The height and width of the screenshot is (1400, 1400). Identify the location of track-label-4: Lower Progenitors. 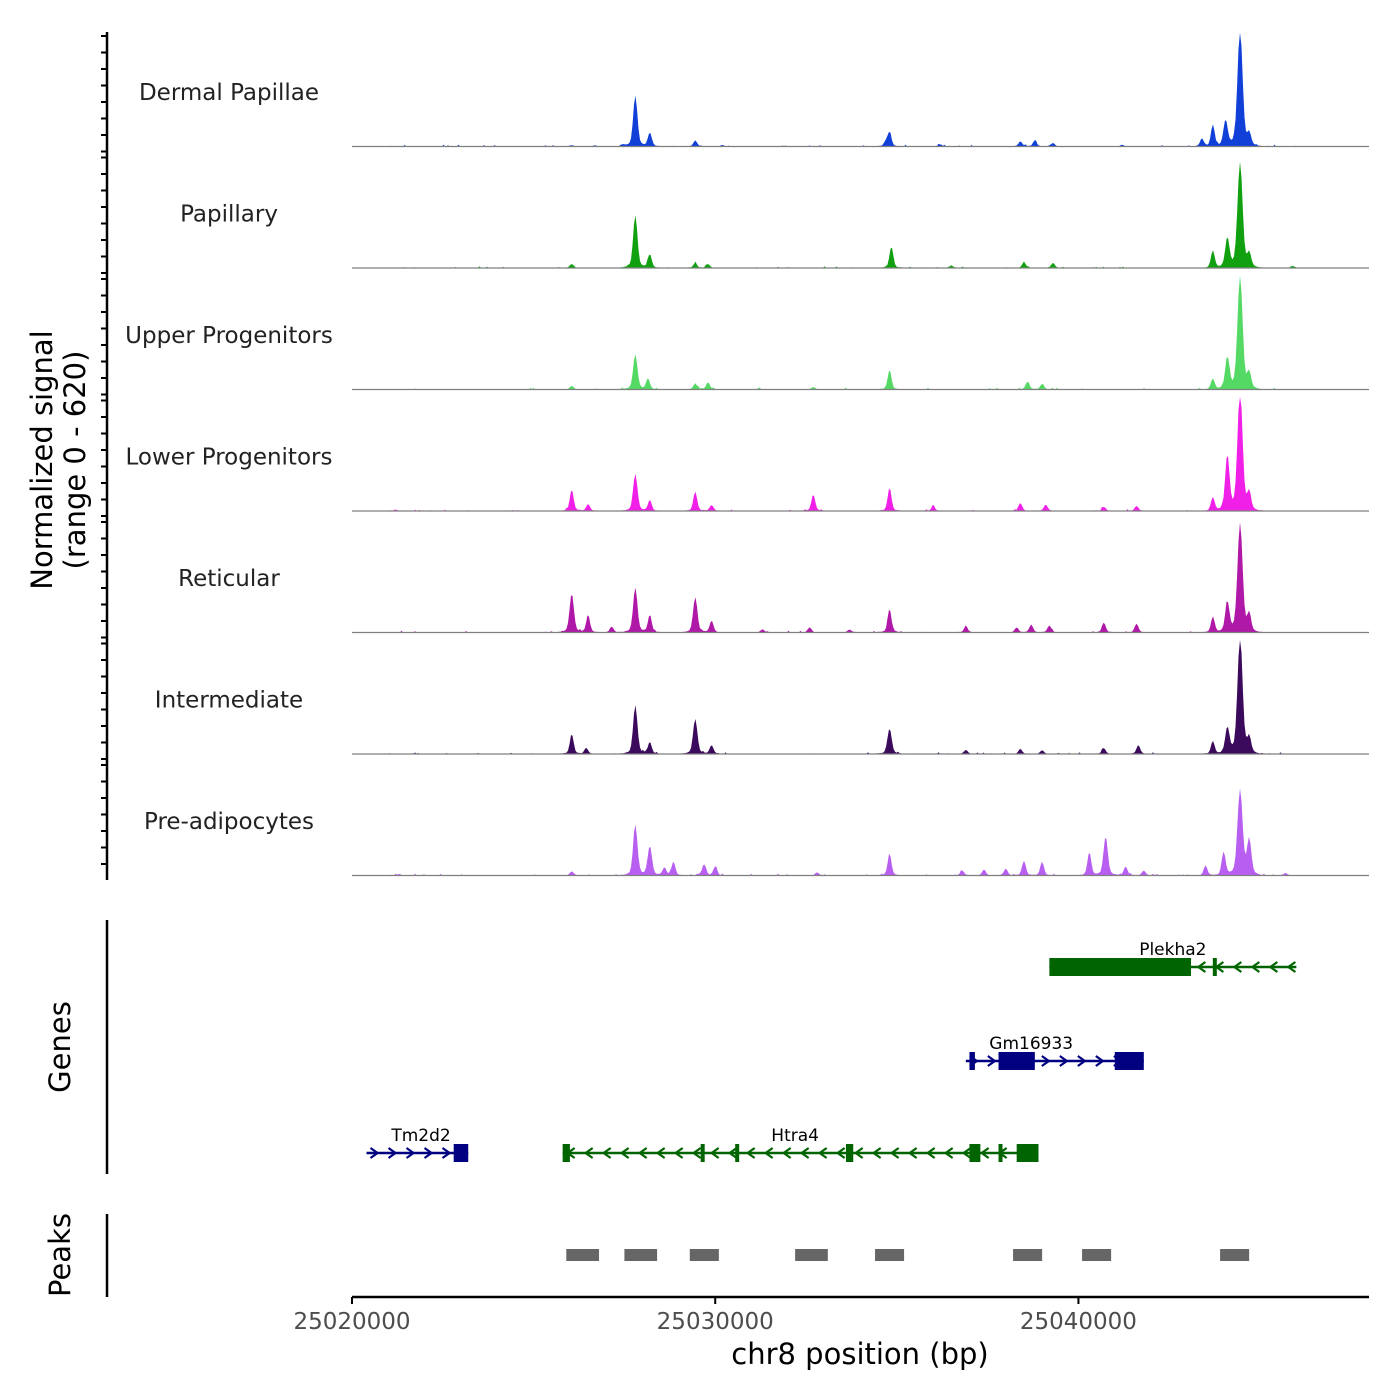
(229, 458).